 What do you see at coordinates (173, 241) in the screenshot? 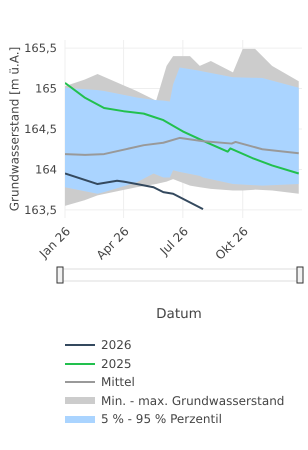
I see `x-tick-label: Jul 26` at bounding box center [173, 241].